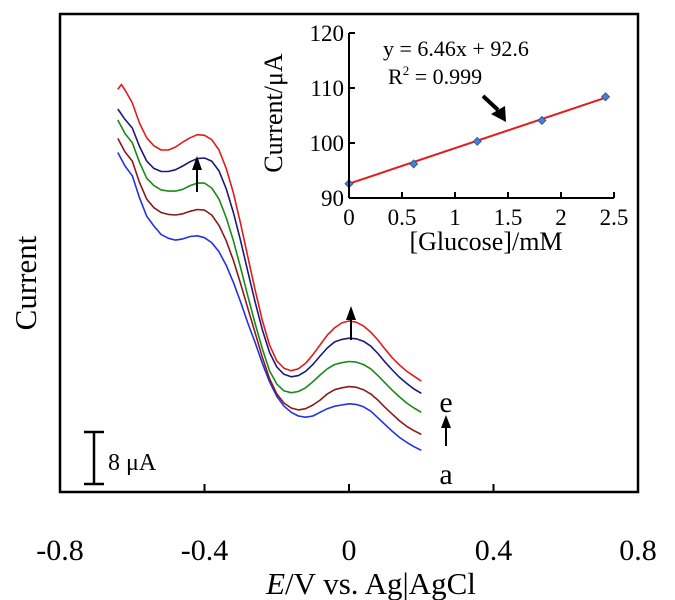 This screenshot has width=675, height=600. I want to click on x-axis-label-symbol: E, so click(275, 583).